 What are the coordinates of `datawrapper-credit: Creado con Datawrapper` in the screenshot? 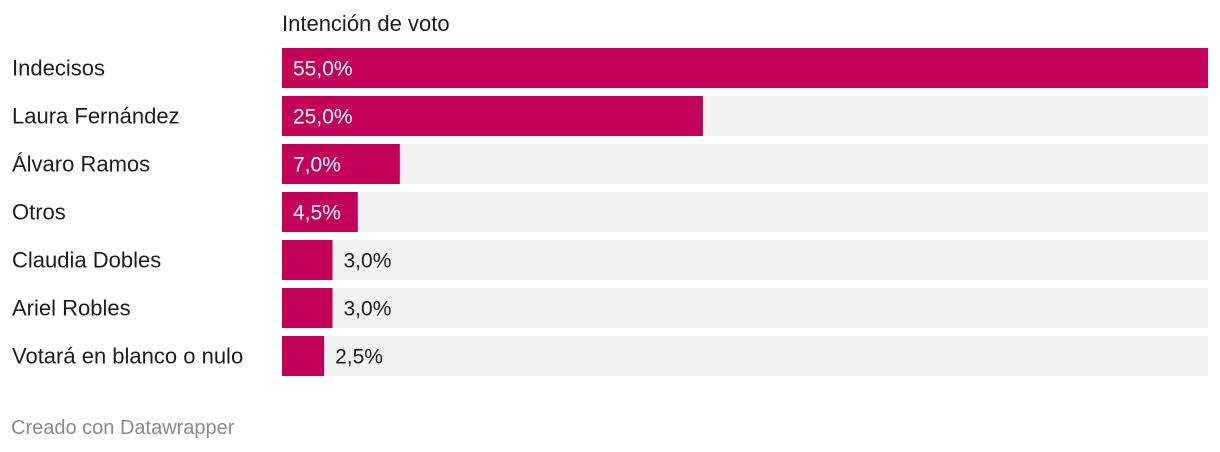 It's located at (123, 428).